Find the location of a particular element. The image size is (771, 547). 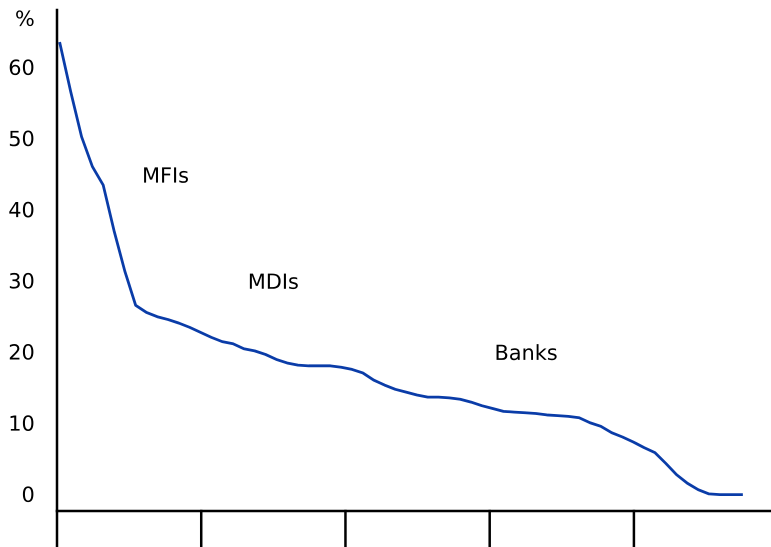

y-tick-label: 50 is located at coordinates (22, 138).